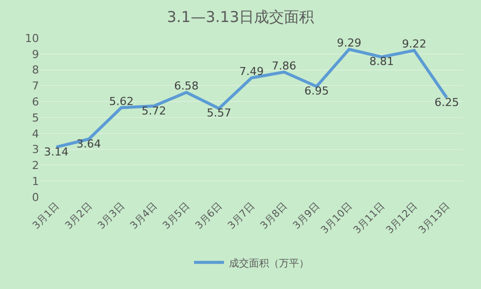  What do you see at coordinates (35, 54) in the screenshot?
I see `y-tick-label: 9` at bounding box center [35, 54].